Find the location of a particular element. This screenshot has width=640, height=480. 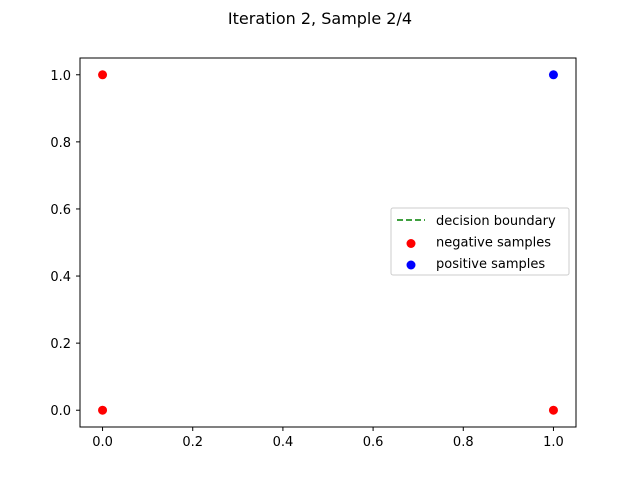

chart-title: Iteration 2, Sample 2/4 is located at coordinates (320, 18).